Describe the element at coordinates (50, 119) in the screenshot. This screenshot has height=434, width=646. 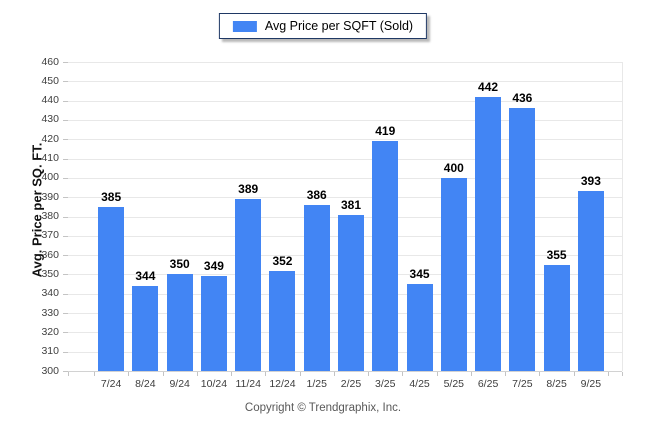
I see `y-tick-label: 430` at that location.